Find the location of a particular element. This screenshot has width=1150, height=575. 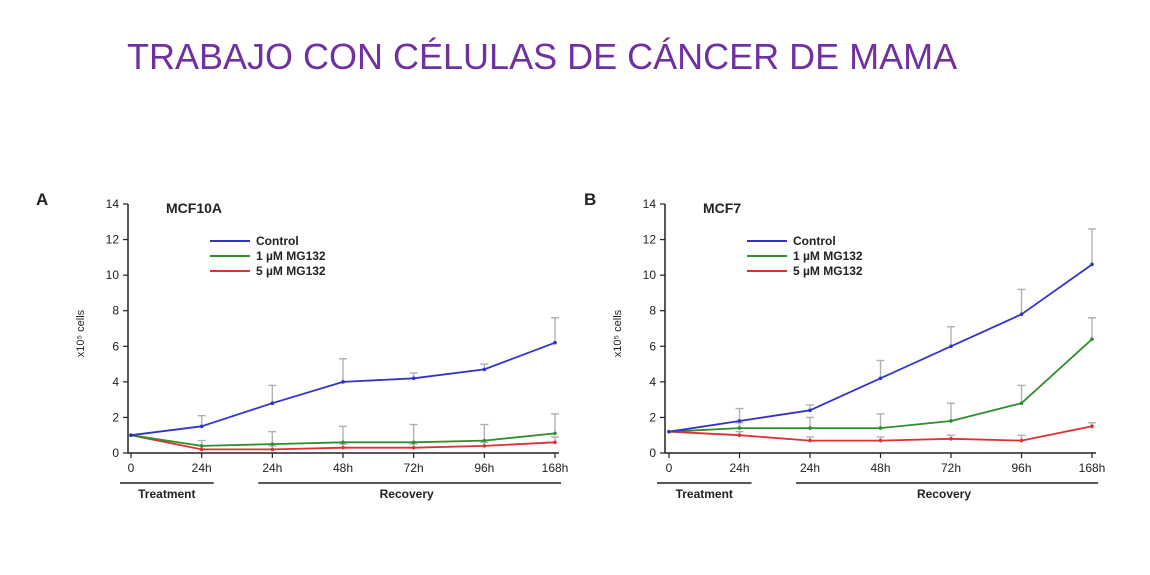

slide-title: TRABAJO CON CÉLULAS DE CÁNCER DE MAMA is located at coordinates (542, 56).